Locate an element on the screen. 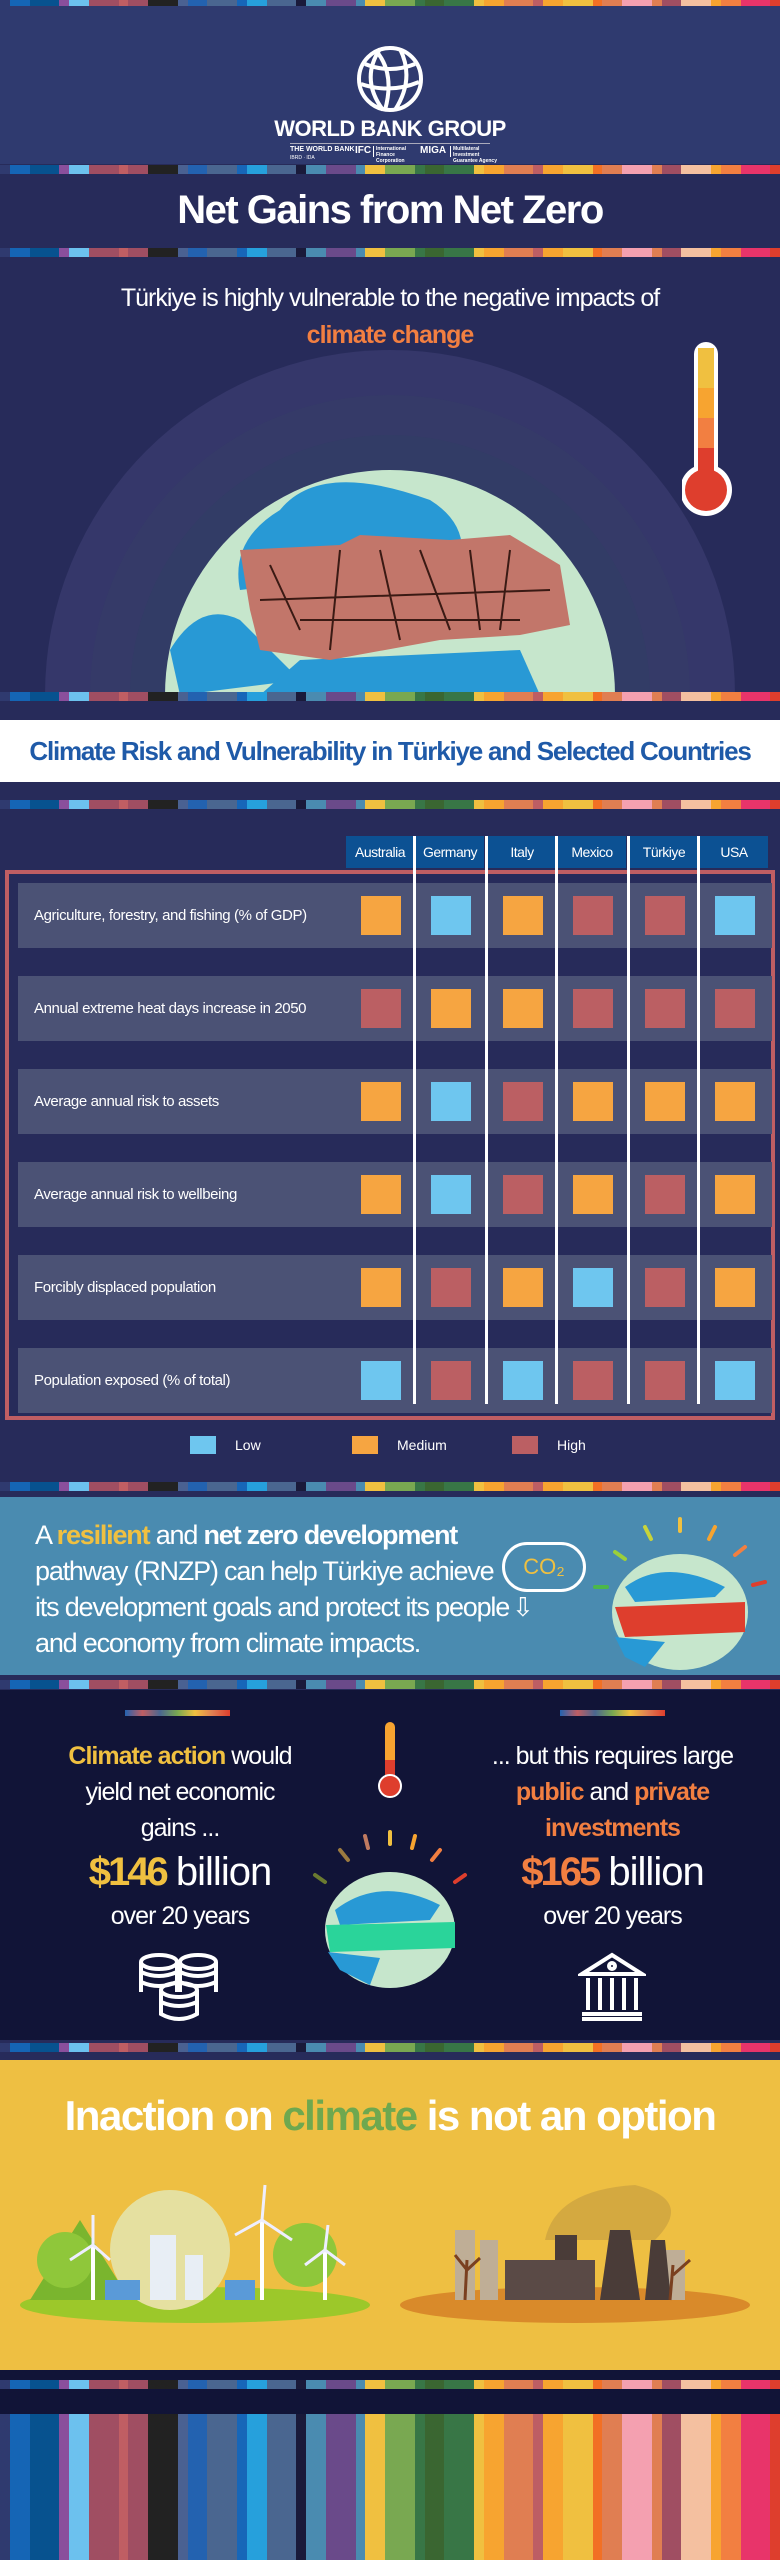 The height and width of the screenshot is (2560, 780). green-energy-illustration is located at coordinates (195, 2253).